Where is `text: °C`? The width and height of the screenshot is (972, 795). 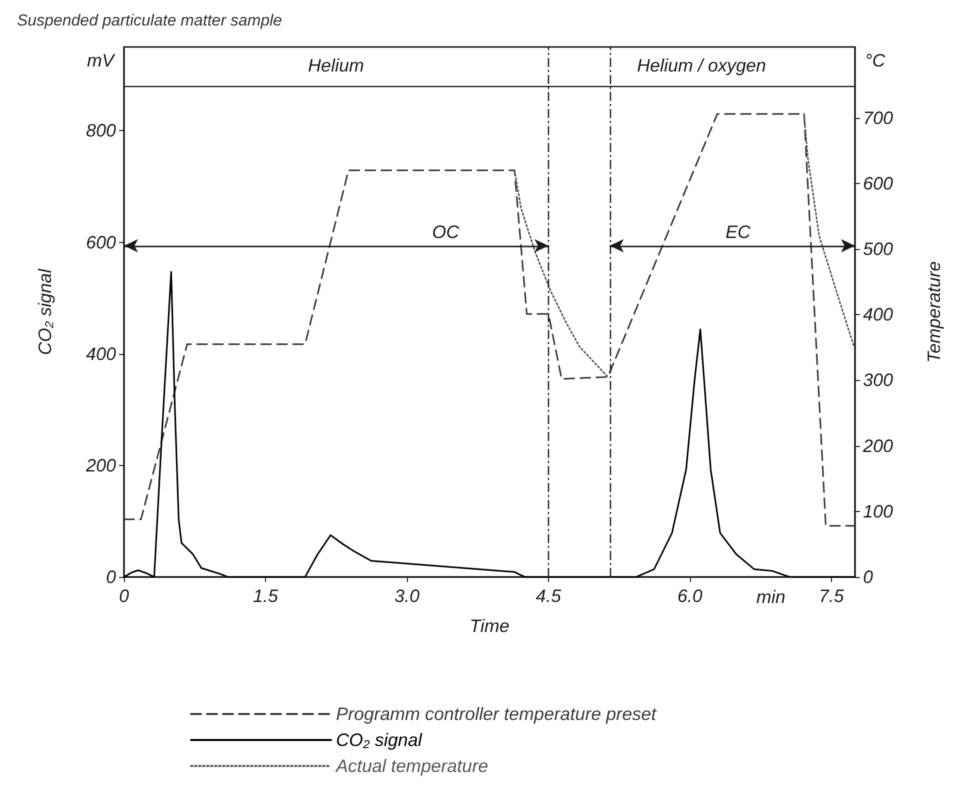 text: °C is located at coordinates (875, 60).